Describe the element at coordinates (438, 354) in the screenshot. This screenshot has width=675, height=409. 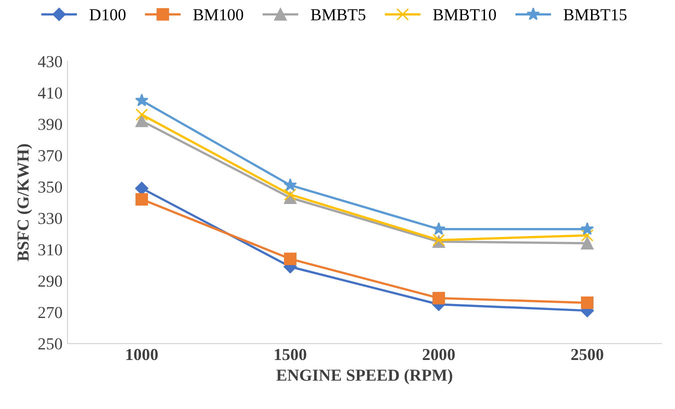
I see `x-tick-label: 2000` at that location.